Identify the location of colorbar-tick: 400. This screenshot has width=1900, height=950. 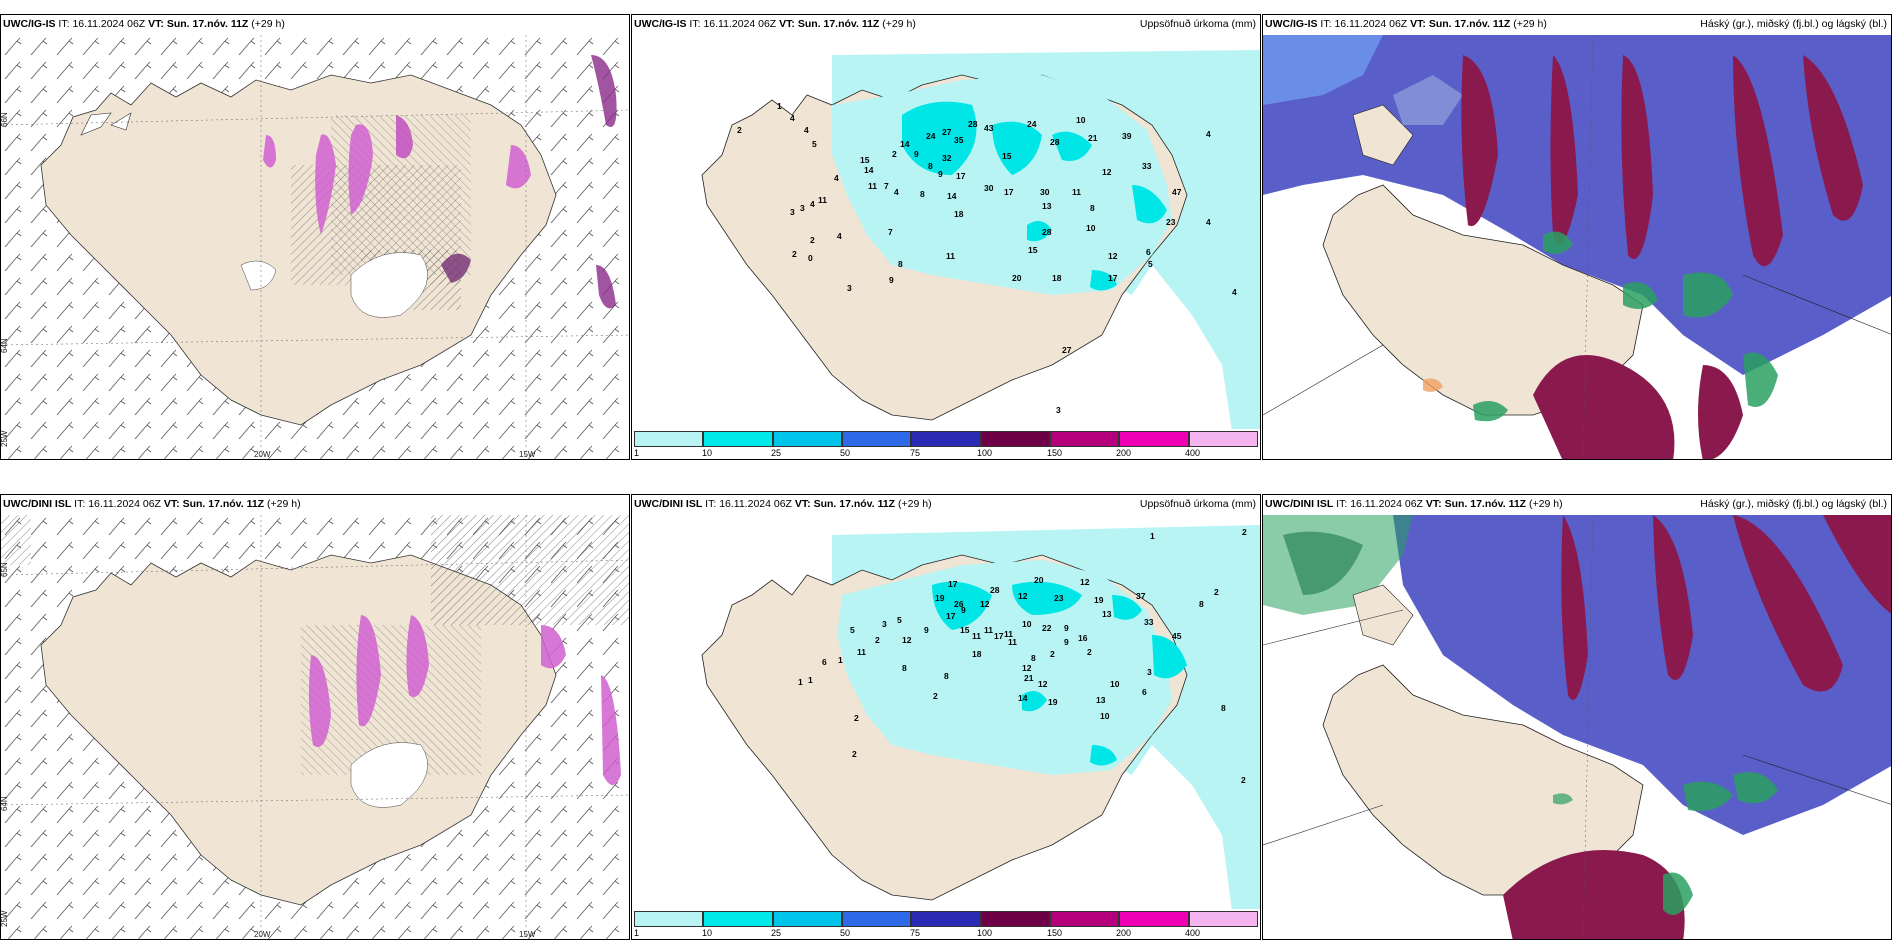
(1193, 933).